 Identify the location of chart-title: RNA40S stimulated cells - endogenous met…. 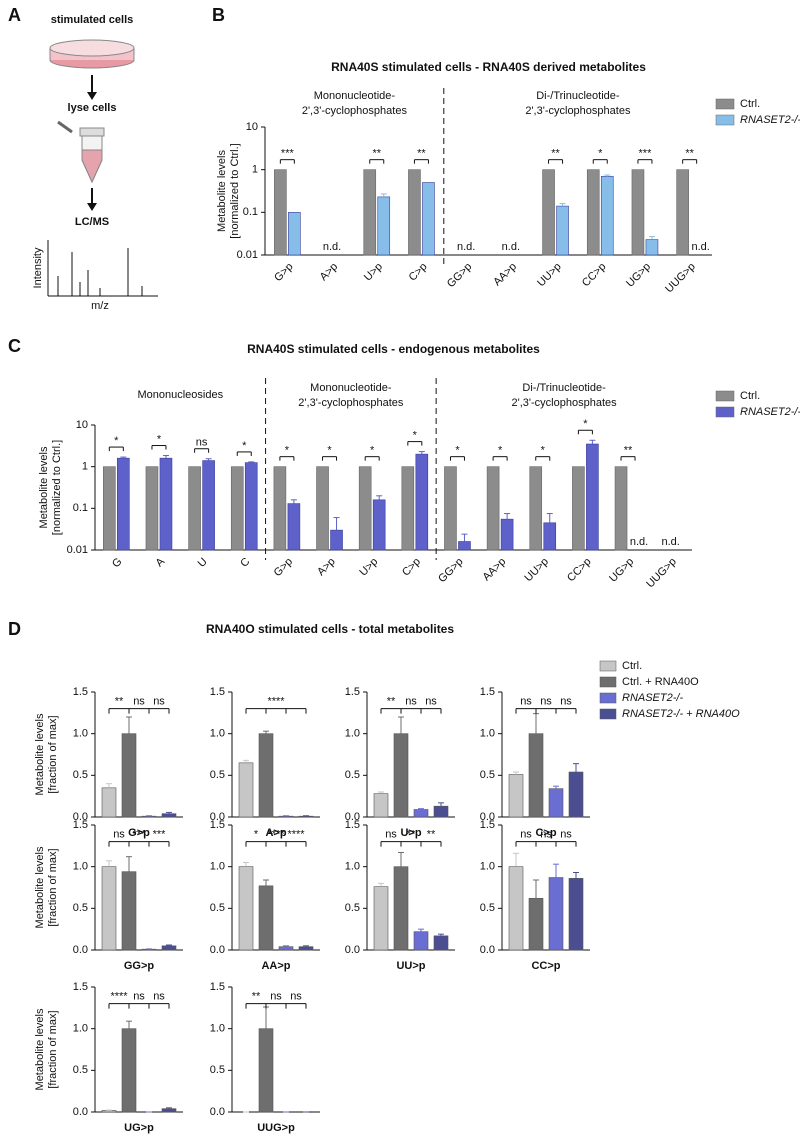
(393, 349).